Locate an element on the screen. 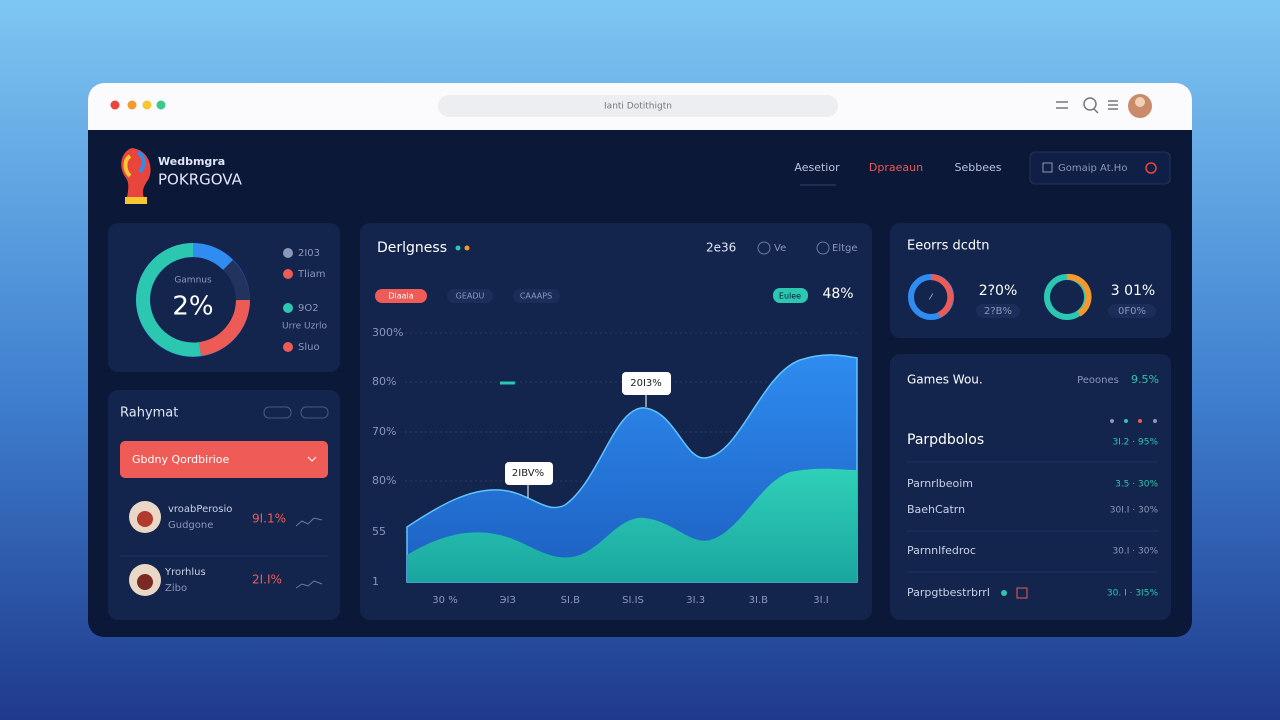  row-value: 30I.I · 30% is located at coordinates (1134, 511).